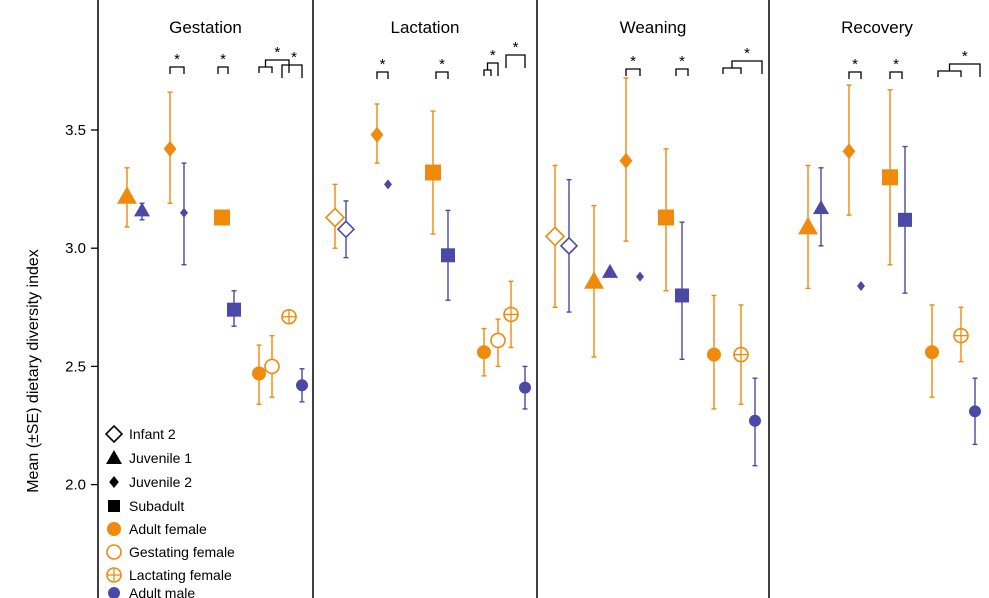  What do you see at coordinates (162, 591) in the screenshot?
I see `legend-label: Adult male` at bounding box center [162, 591].